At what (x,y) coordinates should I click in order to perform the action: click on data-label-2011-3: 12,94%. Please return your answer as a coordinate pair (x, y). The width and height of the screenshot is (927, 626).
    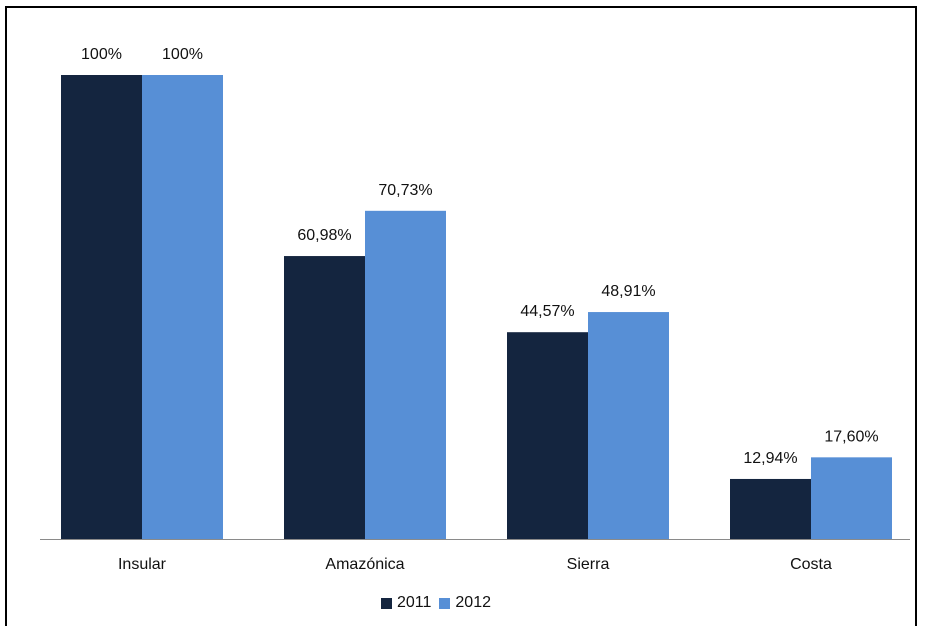
    Looking at the image, I should click on (770, 458).